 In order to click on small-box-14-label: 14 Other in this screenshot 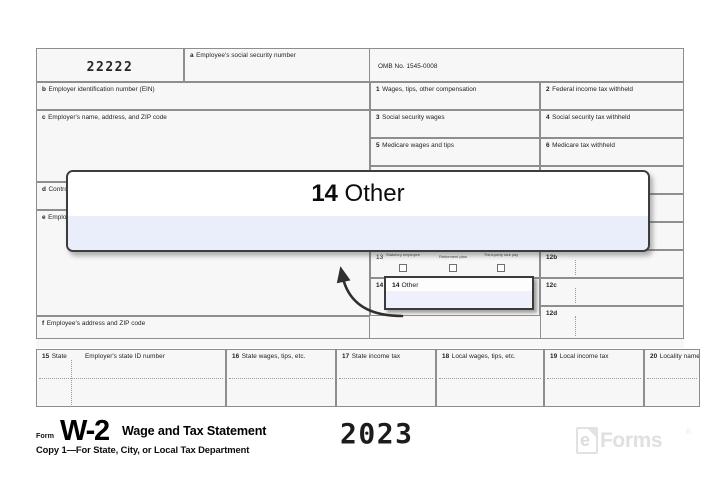, I will do `click(405, 285)`.